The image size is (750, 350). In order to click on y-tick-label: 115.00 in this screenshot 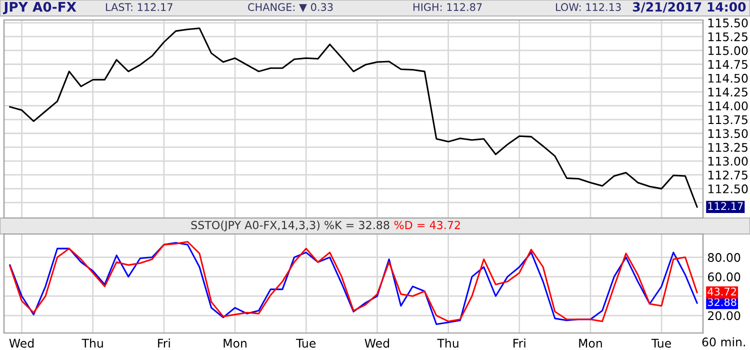, I will do `click(728, 51)`.